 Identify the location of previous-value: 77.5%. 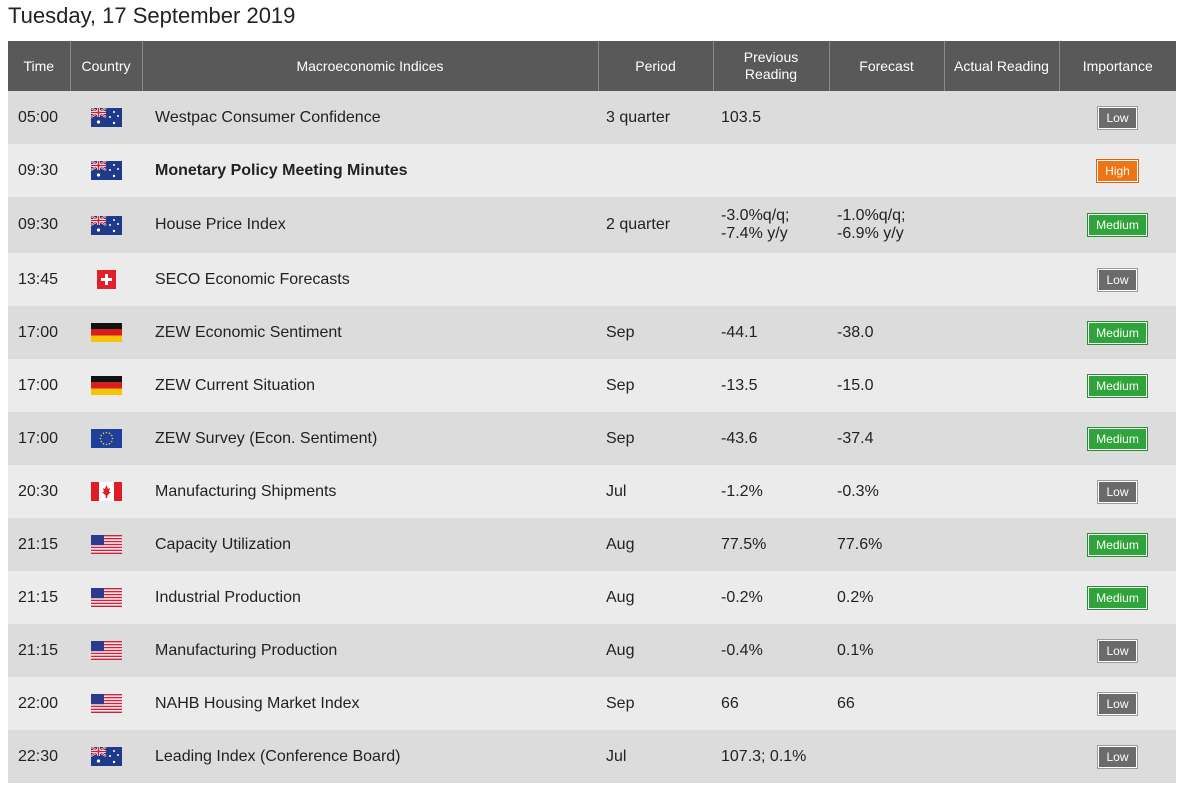
(744, 544).